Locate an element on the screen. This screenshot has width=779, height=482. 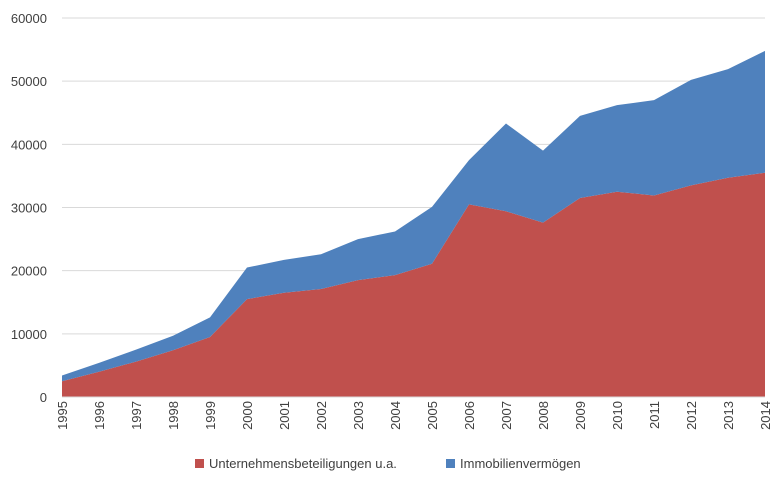
y-tick-label-10000: 10000 is located at coordinates (29, 334).